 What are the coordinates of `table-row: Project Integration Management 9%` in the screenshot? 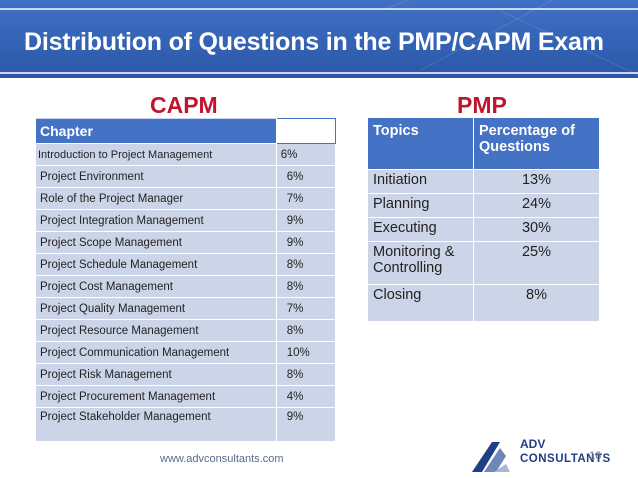 It's located at (186, 220).